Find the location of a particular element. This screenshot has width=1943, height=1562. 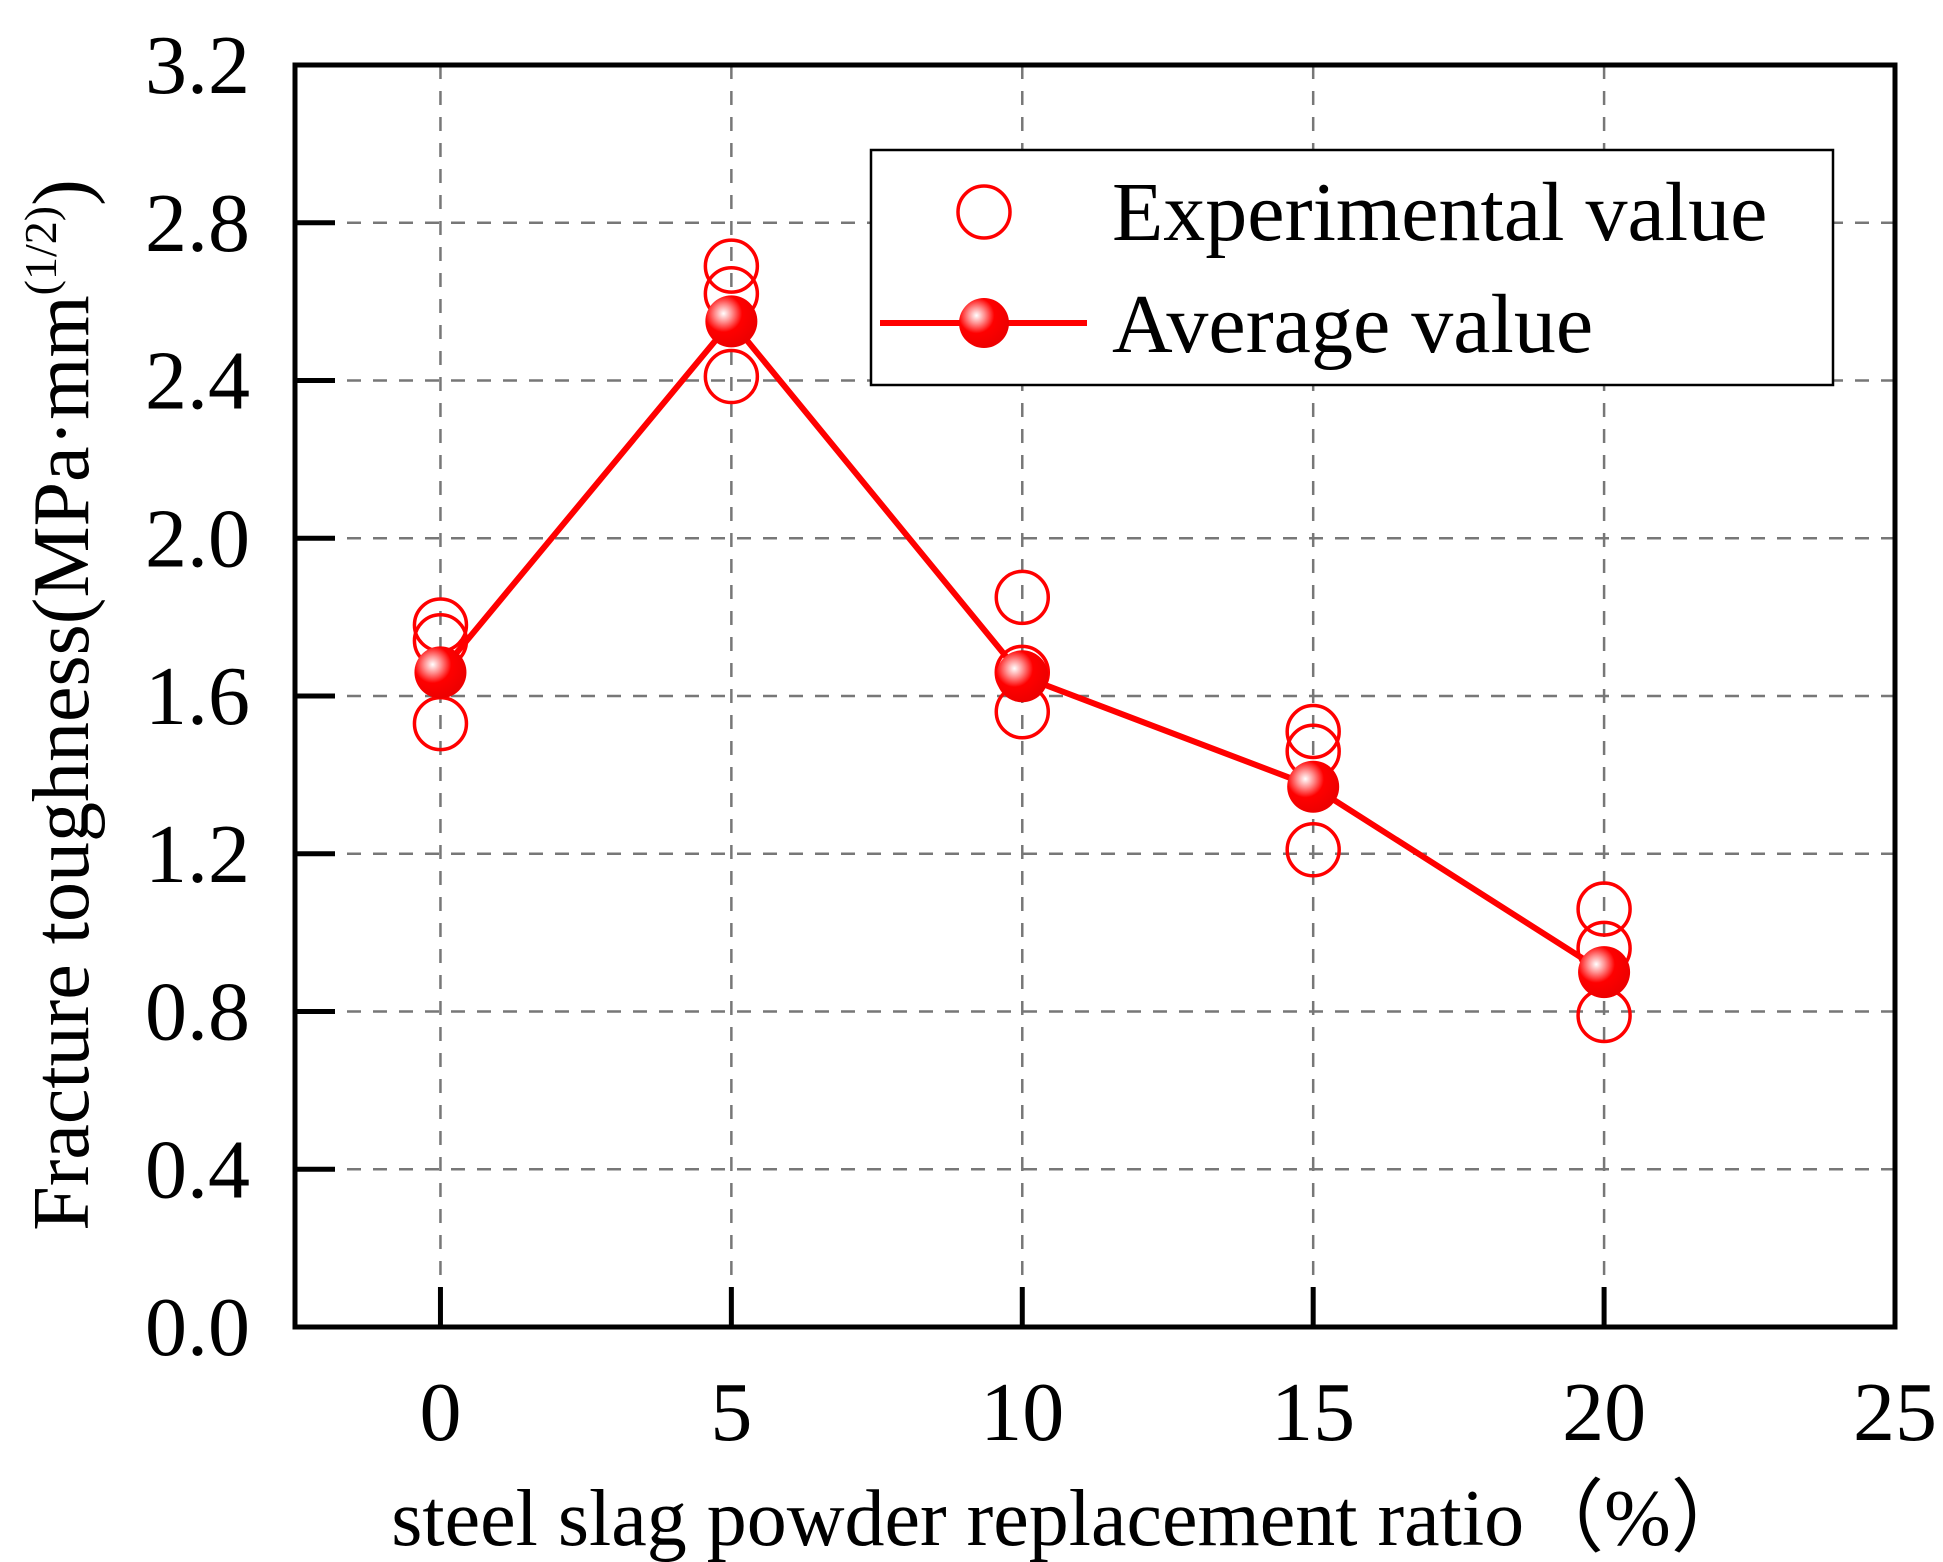

y-tick-label: 2.4 is located at coordinates (197, 381).